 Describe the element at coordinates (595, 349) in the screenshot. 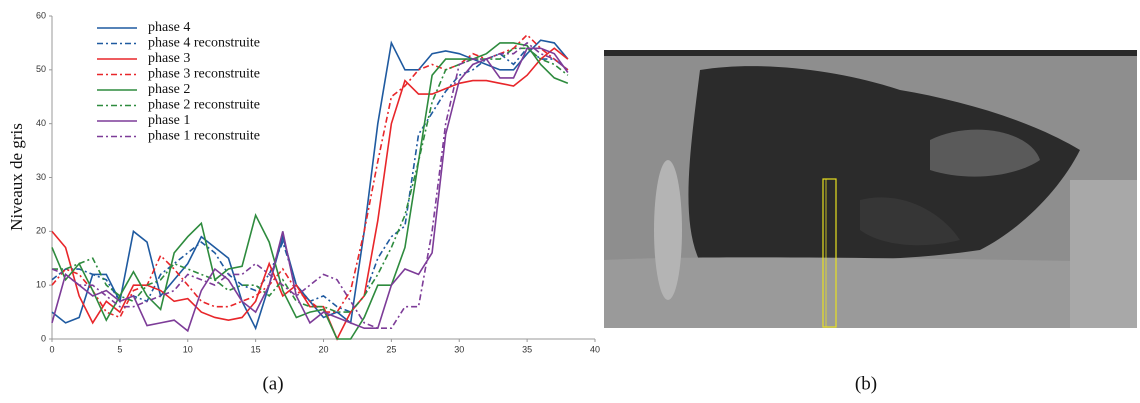

I see `x-tick-label: 40` at that location.